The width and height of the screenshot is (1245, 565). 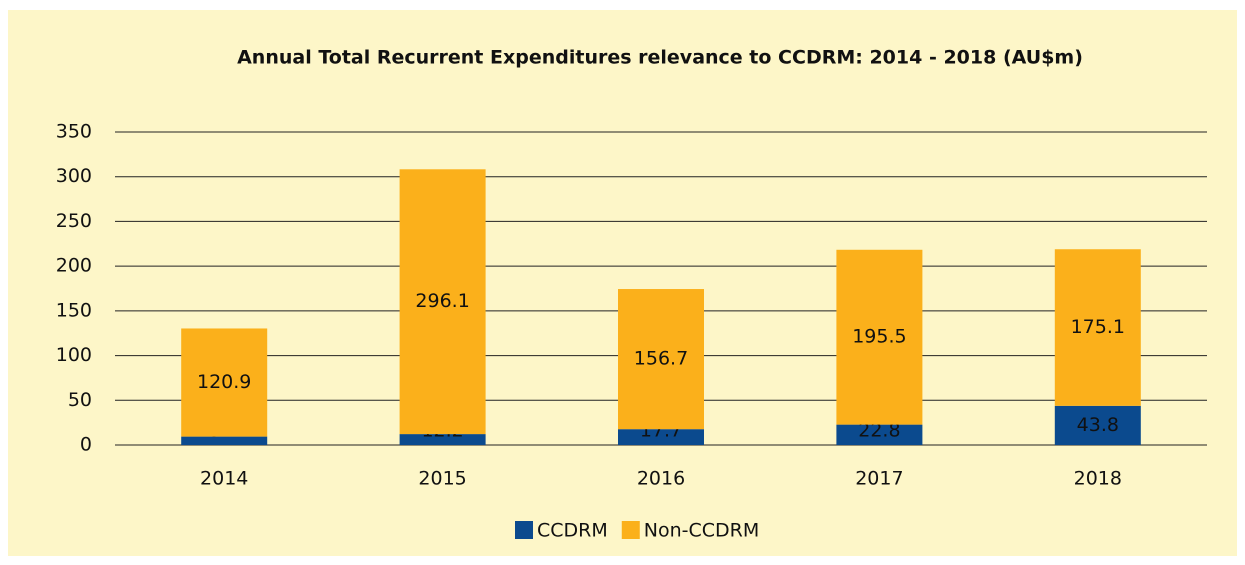 What do you see at coordinates (74, 355) in the screenshot?
I see `y-tick-label: 100` at bounding box center [74, 355].